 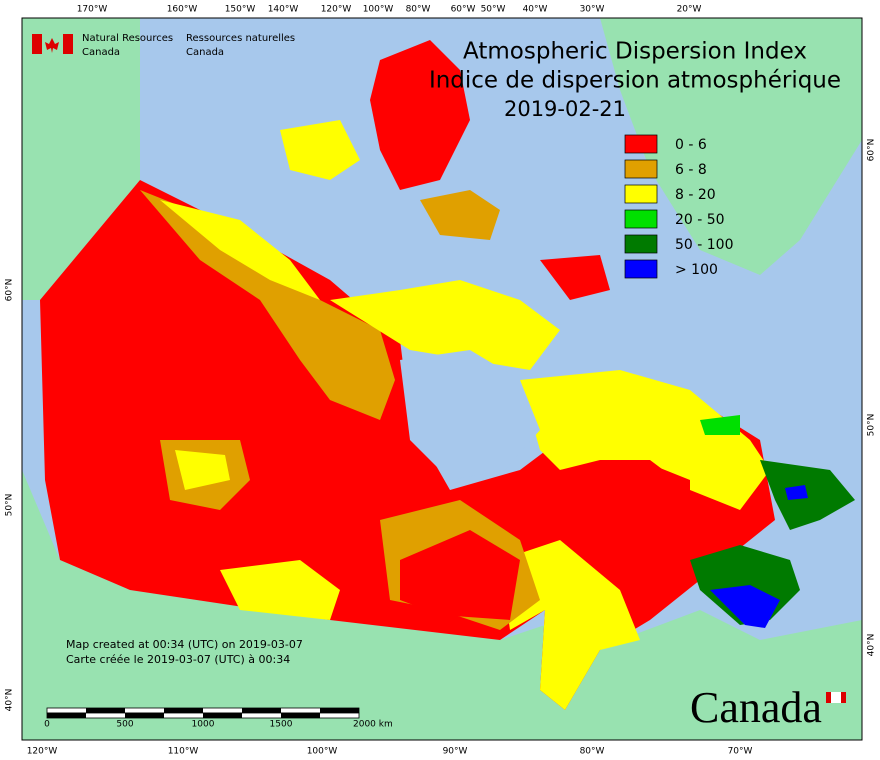 What do you see at coordinates (463, 10) in the screenshot?
I see `graticule-label: 60°W` at bounding box center [463, 10].